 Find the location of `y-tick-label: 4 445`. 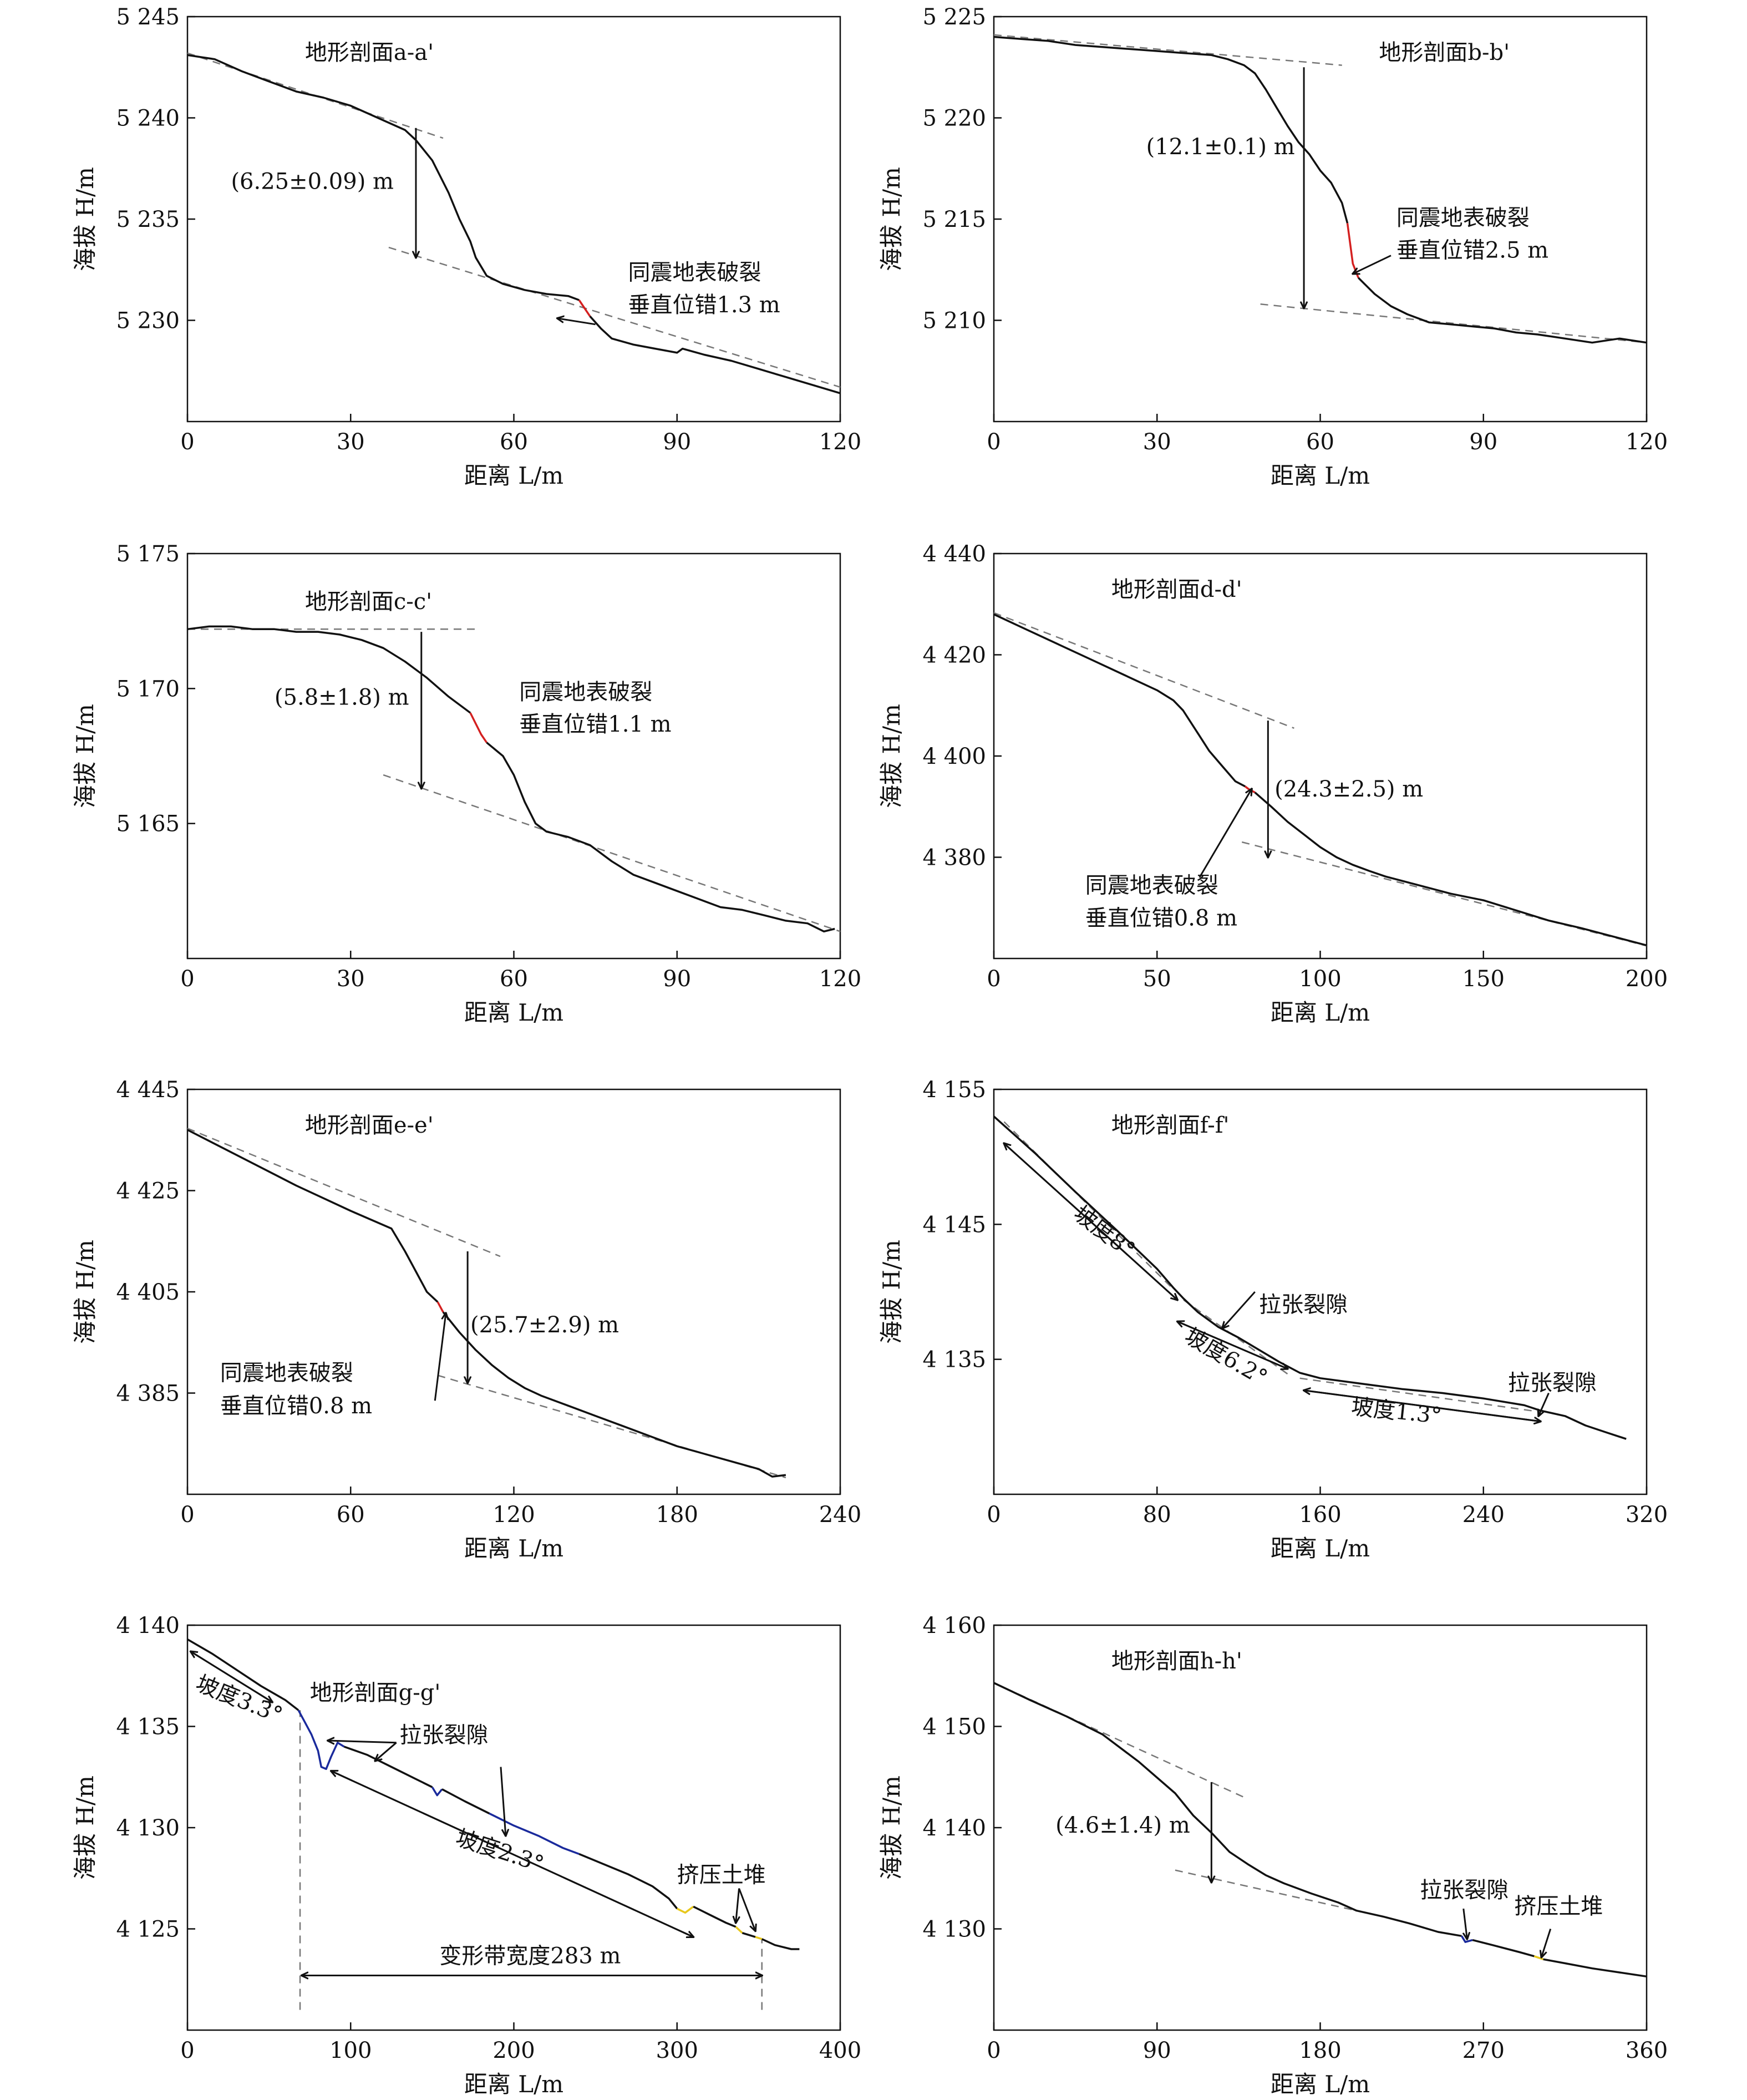

y-tick-label: 4 445 is located at coordinates (148, 1090).